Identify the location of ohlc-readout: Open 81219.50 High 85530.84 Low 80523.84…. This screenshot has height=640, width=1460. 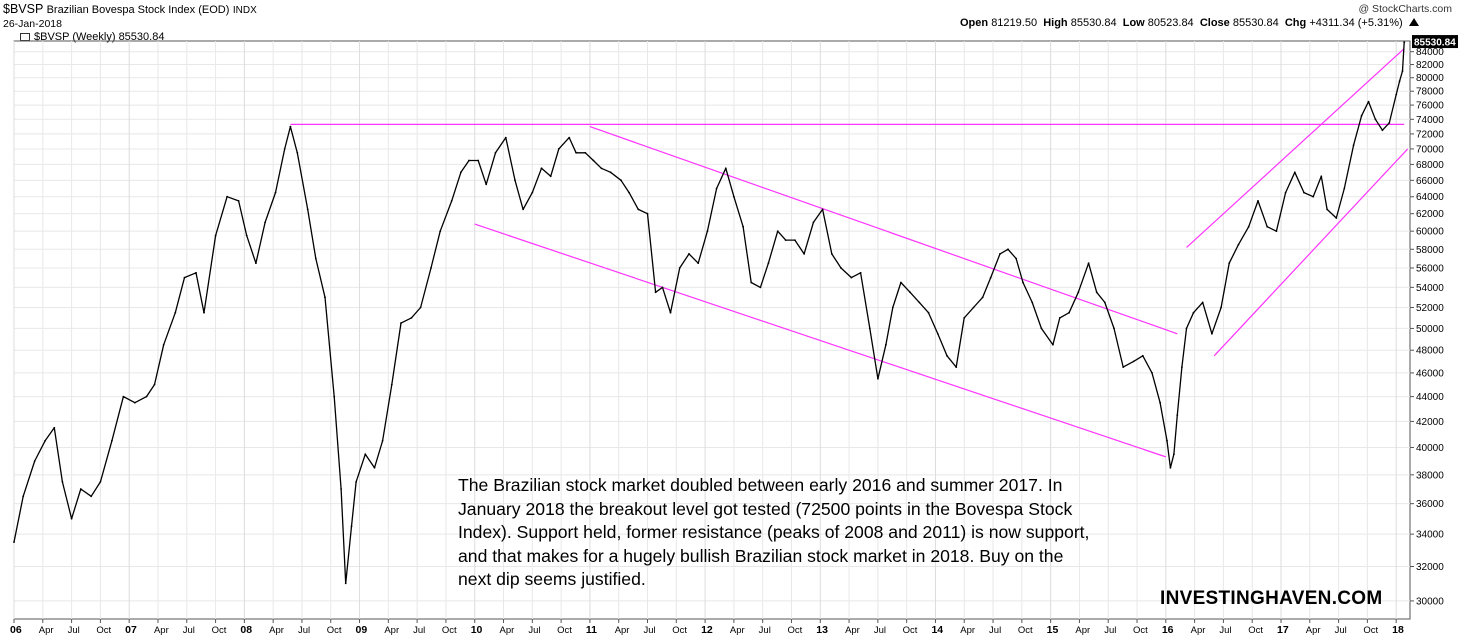
(1189, 23).